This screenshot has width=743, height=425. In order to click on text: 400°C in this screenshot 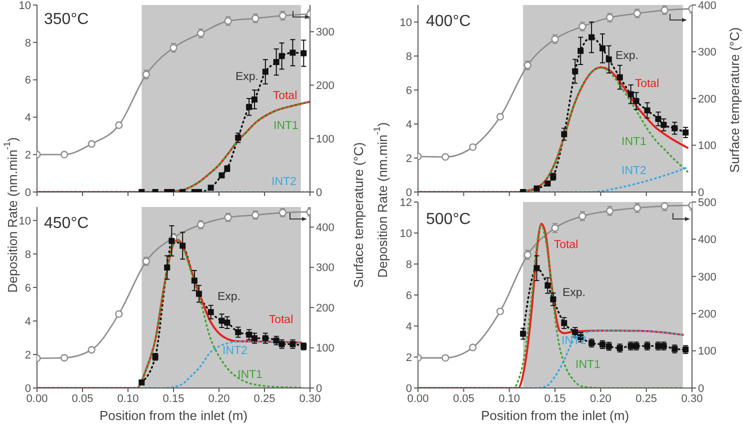, I will do `click(448, 21)`.